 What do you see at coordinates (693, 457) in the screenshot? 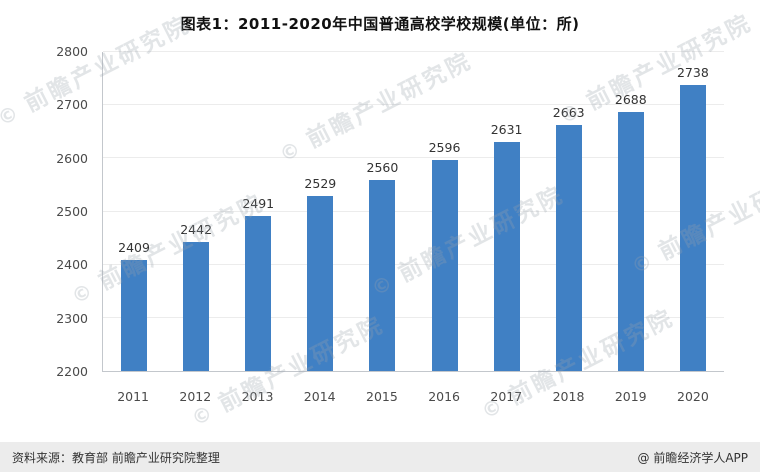
I see `brand-note: @ 前瞻经济学人APP` at bounding box center [693, 457].